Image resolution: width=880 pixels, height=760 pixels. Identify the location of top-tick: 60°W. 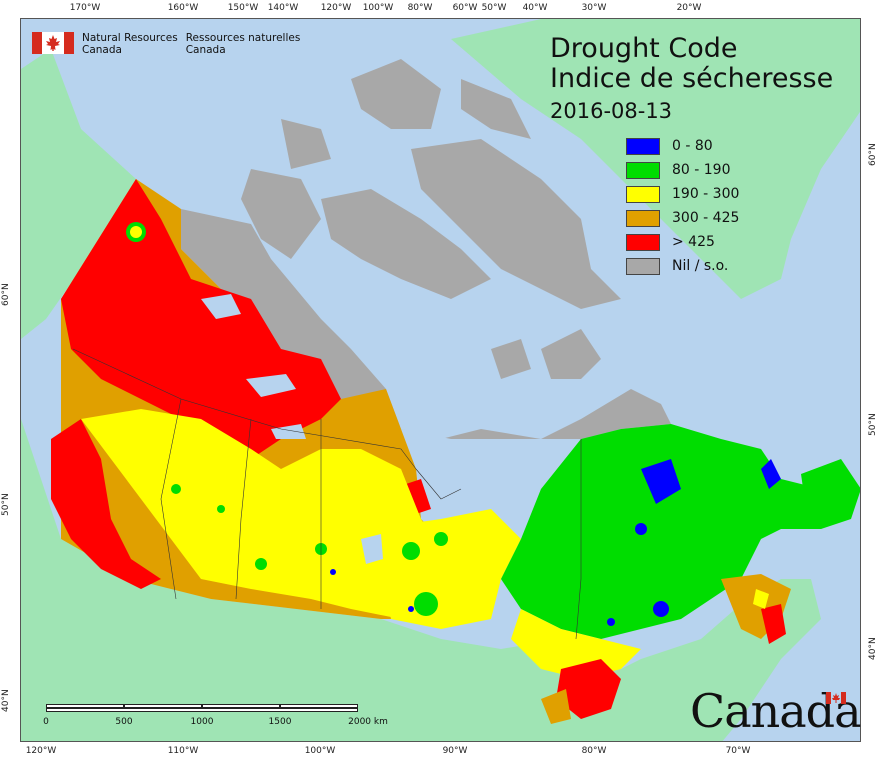
(465, 8).